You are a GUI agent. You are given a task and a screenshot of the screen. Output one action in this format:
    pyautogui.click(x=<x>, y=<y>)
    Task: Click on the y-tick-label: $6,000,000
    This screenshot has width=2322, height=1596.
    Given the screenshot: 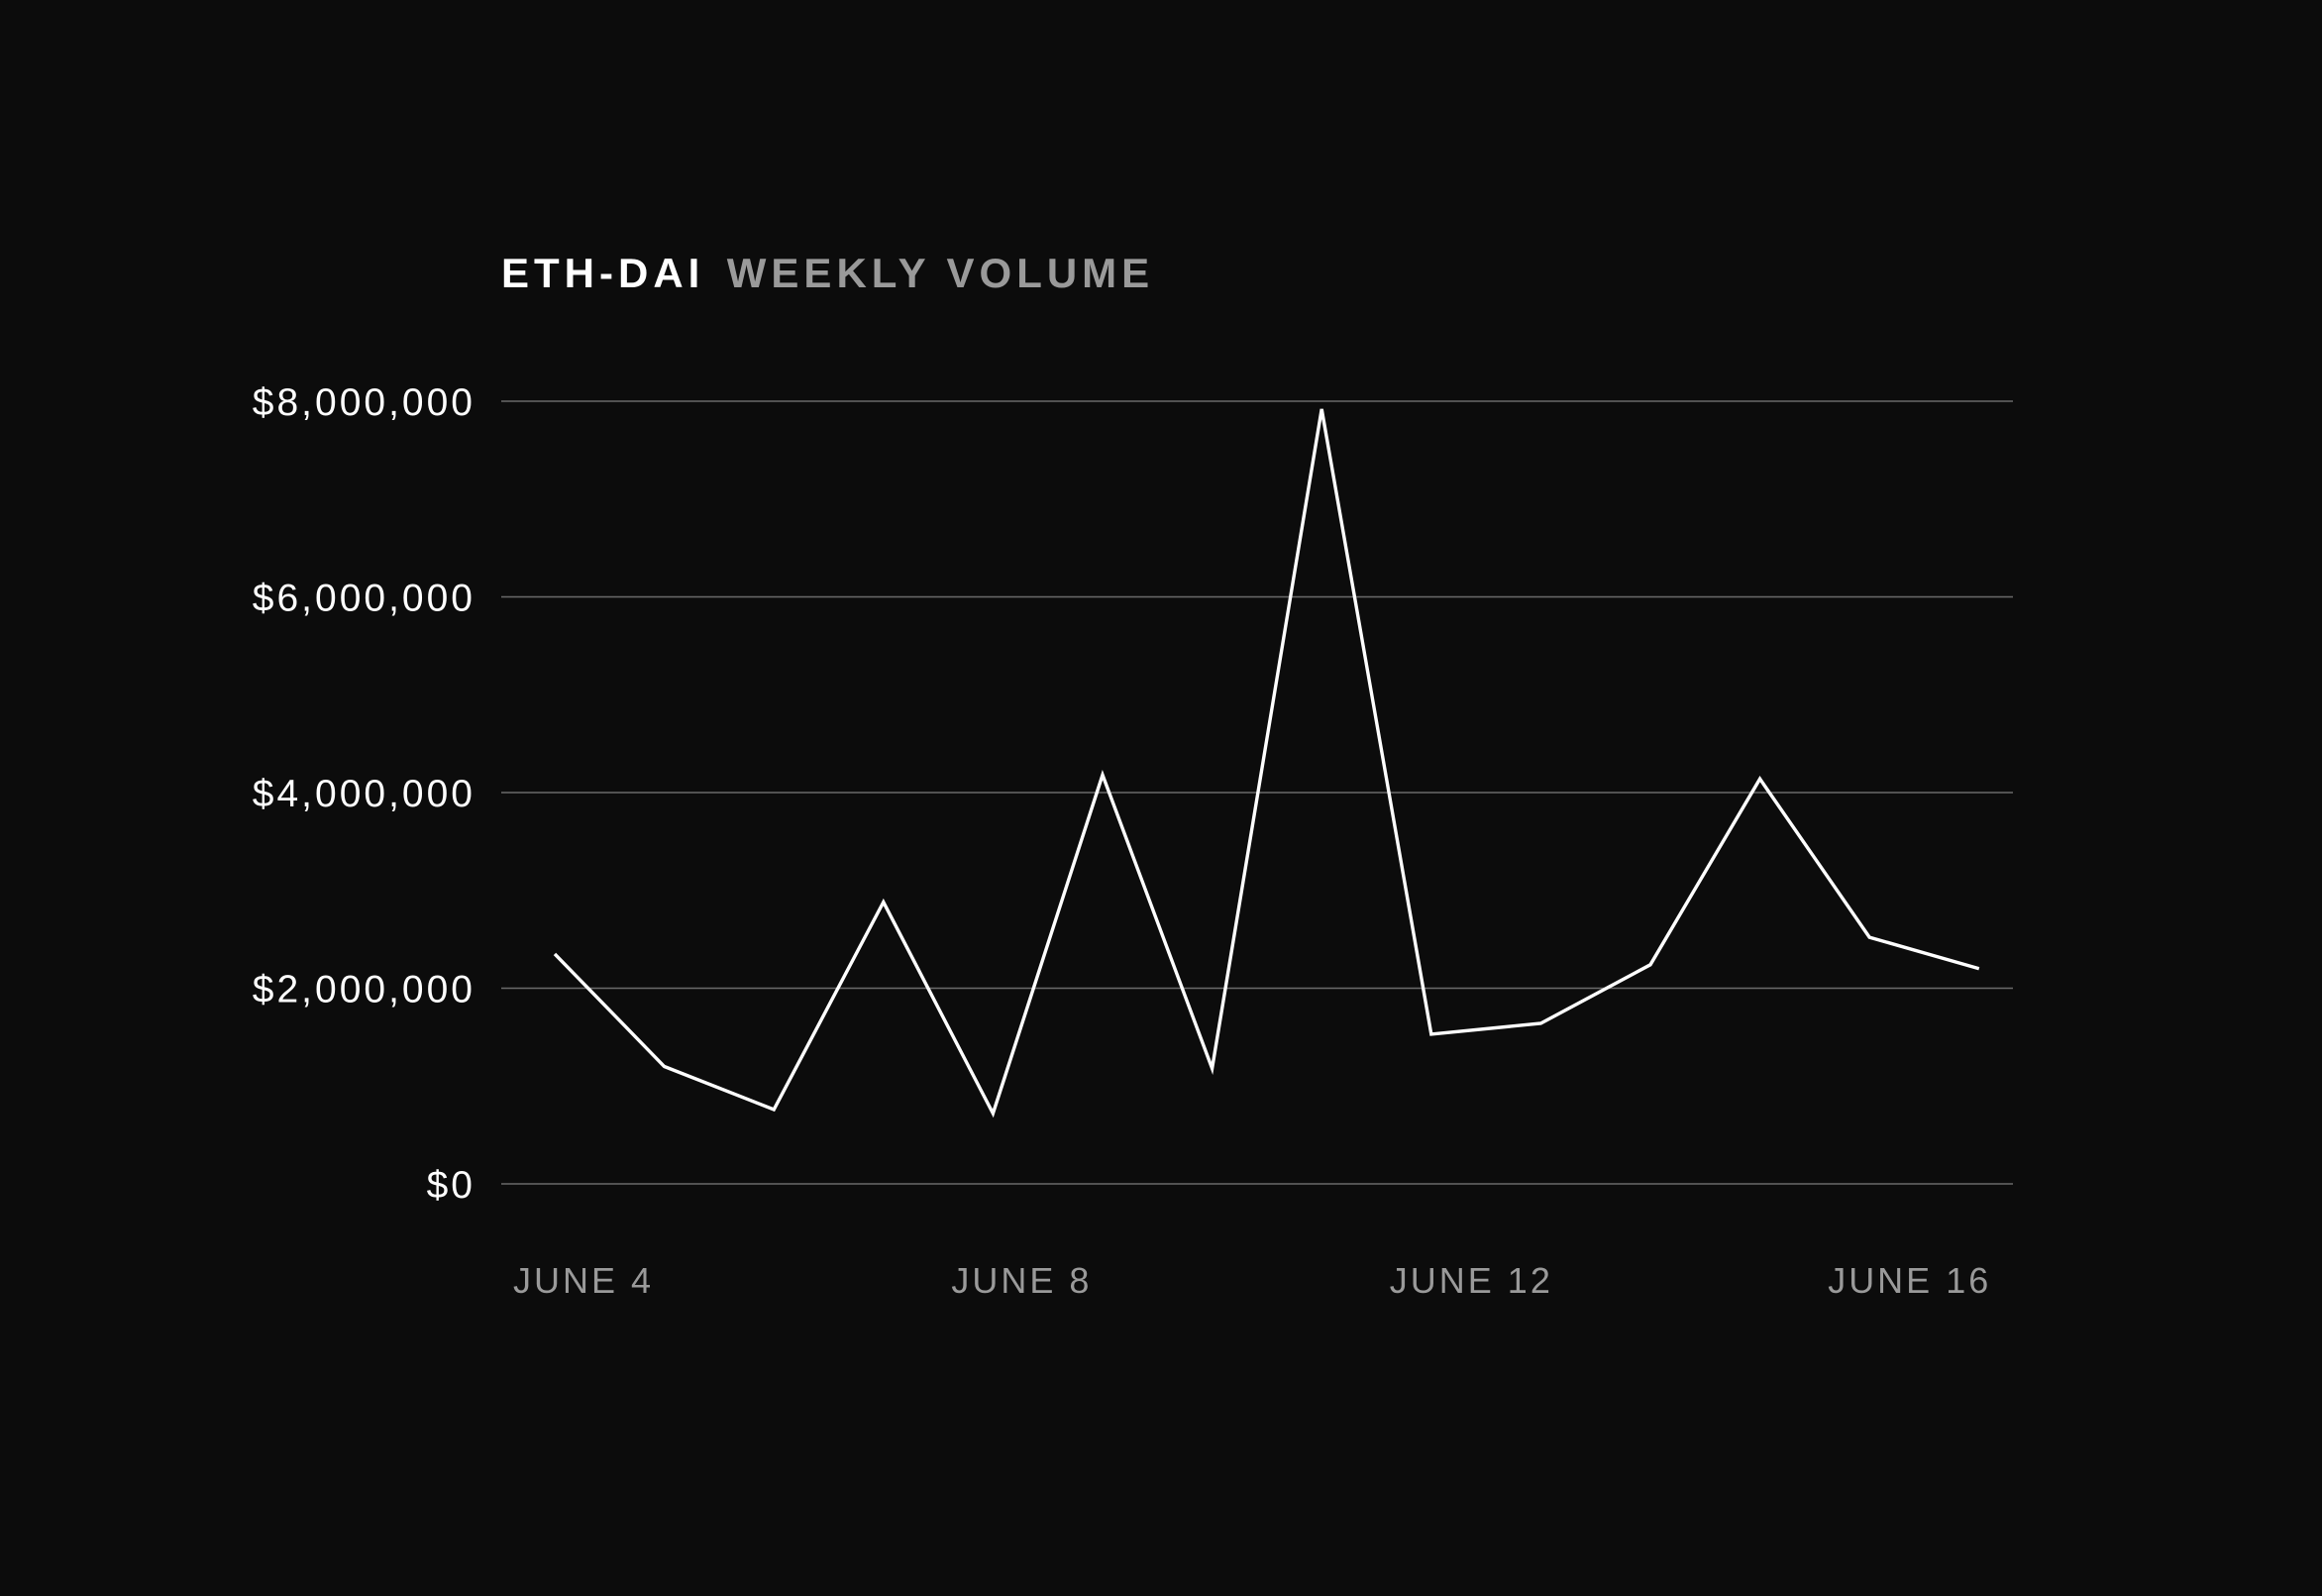 What is the action you would take?
    pyautogui.click(x=364, y=599)
    